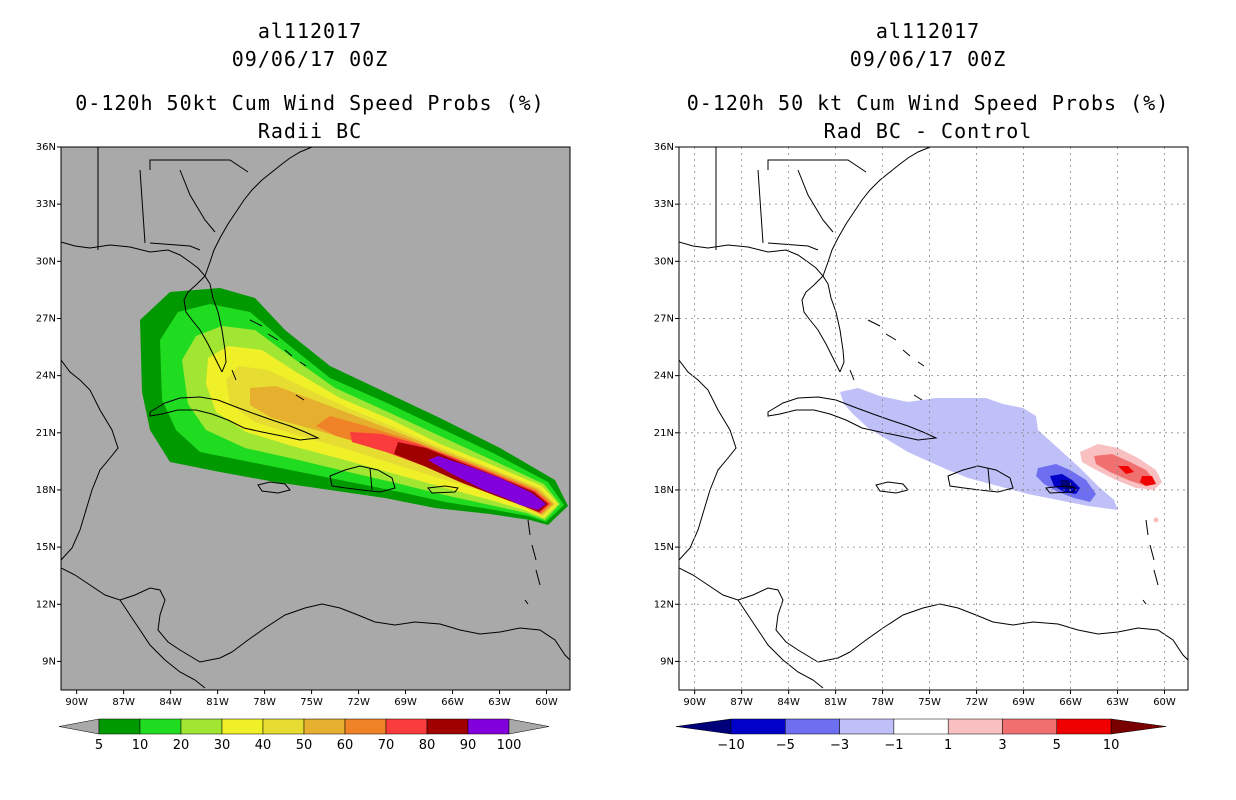 The image size is (1236, 800). Describe the element at coordinates (304, 745) in the screenshot. I see `colorbar-label: 50` at that location.